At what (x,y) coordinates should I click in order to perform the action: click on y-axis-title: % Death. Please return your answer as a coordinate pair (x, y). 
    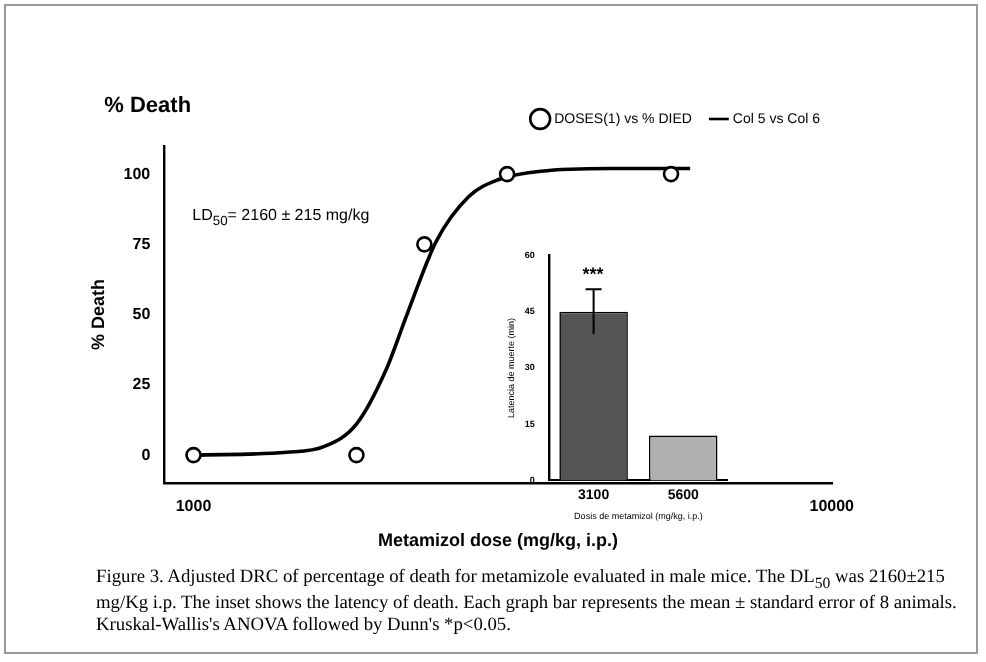
    Looking at the image, I should click on (97, 315).